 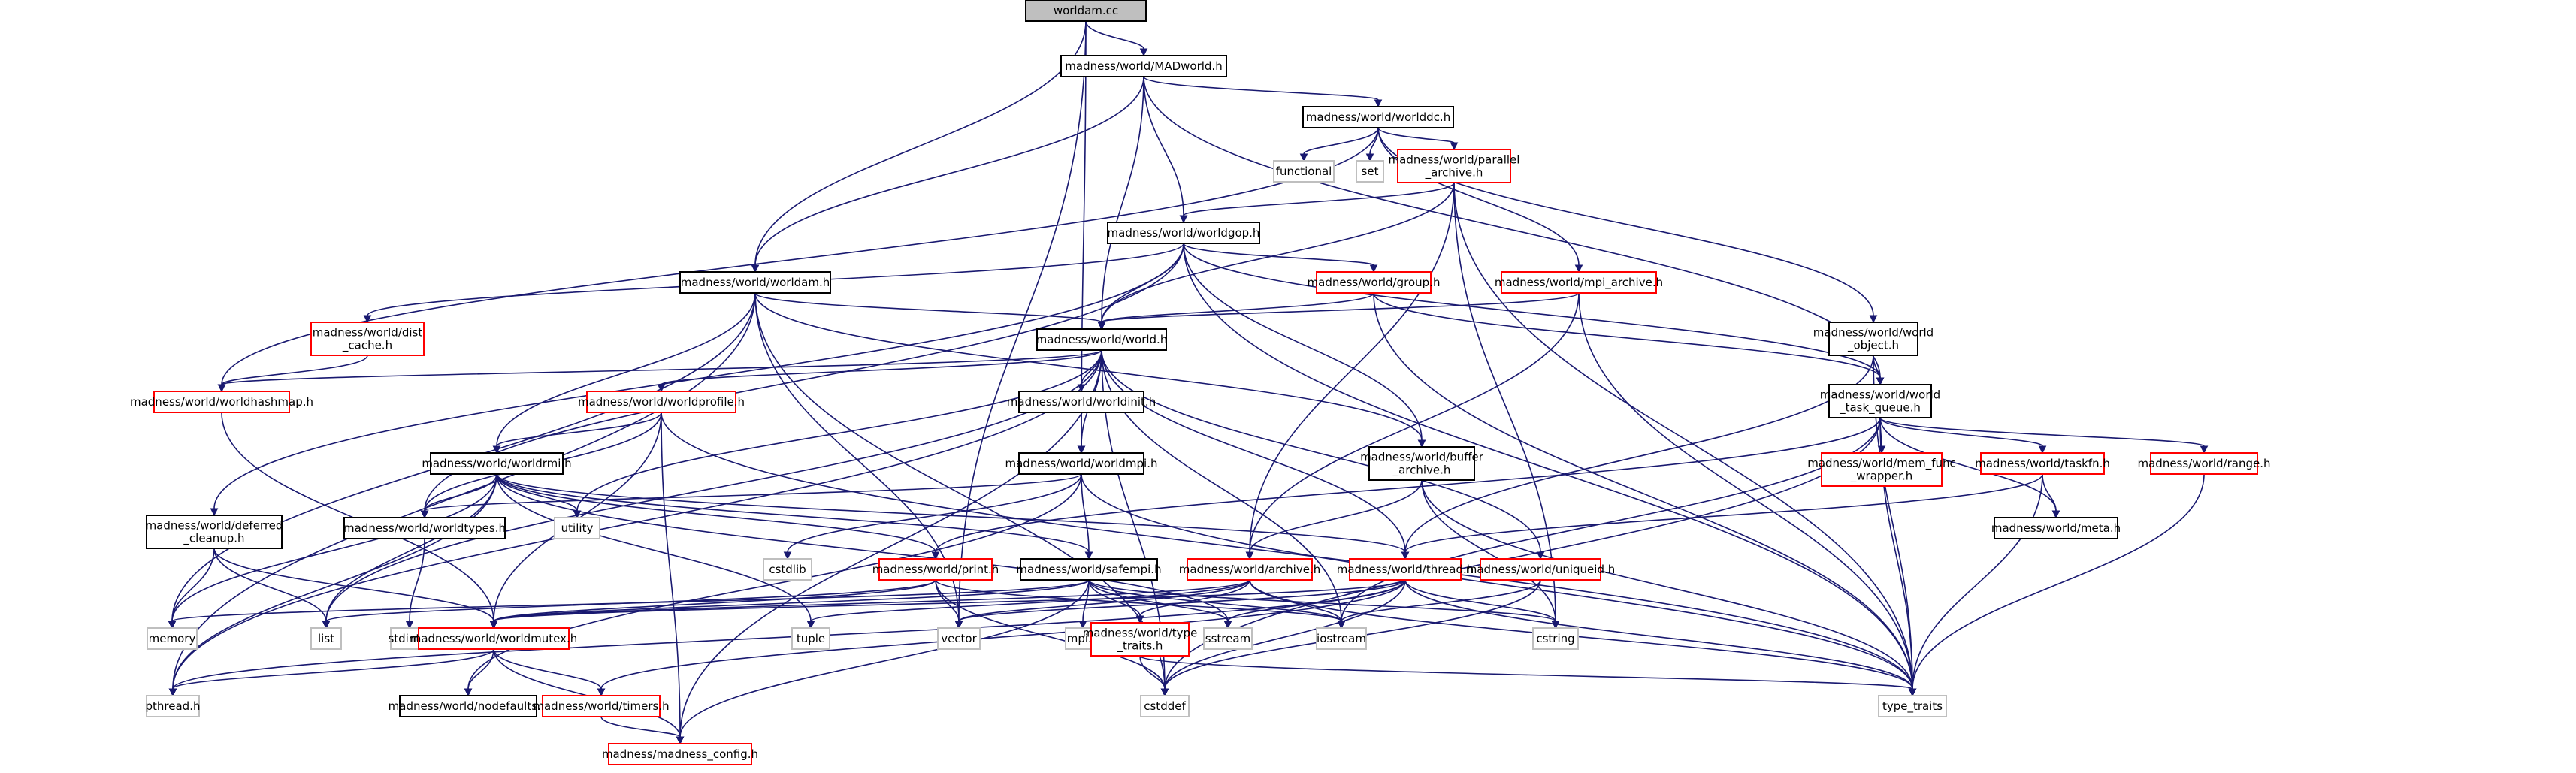 I want to click on node-mem-func-wrapper: madness/world/mem_func_wrapper.h, so click(x=1881, y=470).